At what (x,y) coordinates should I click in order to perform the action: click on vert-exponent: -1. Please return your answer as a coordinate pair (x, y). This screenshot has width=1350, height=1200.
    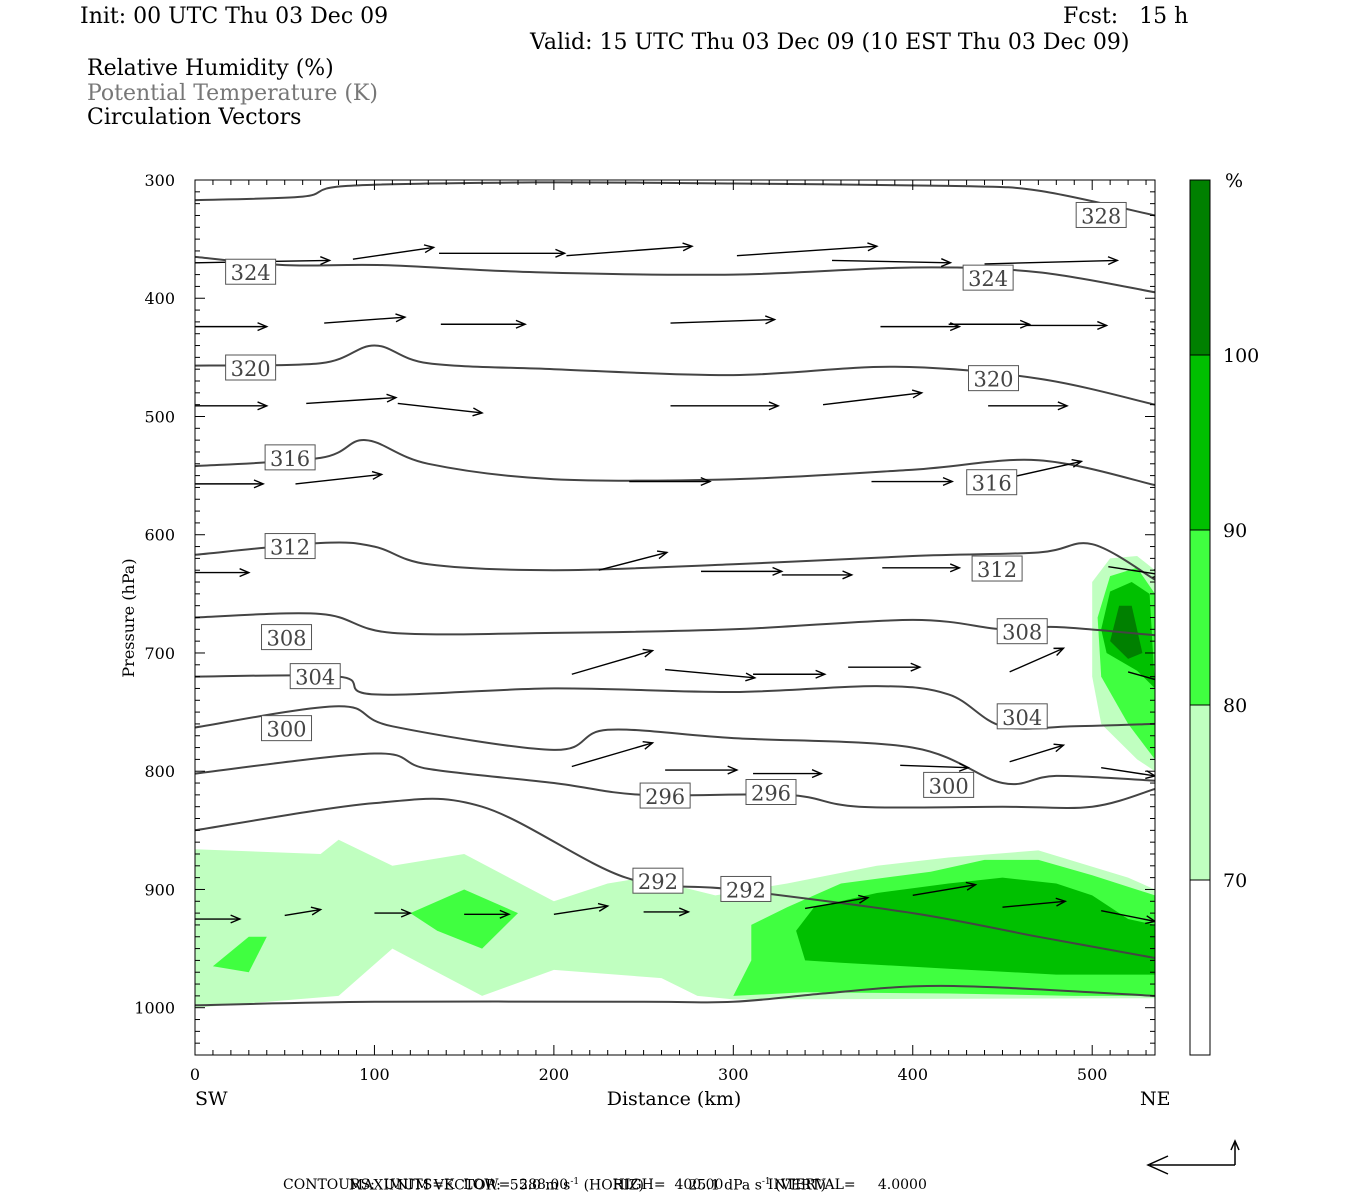
    Looking at the image, I should click on (766, 1182).